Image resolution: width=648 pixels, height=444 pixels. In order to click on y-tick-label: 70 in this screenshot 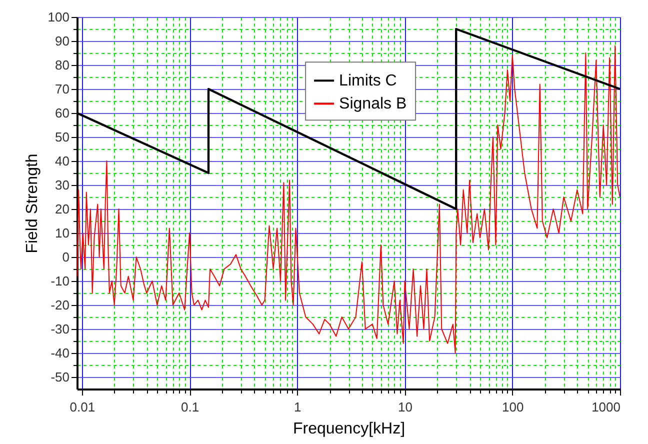, I will do `click(62, 89)`.